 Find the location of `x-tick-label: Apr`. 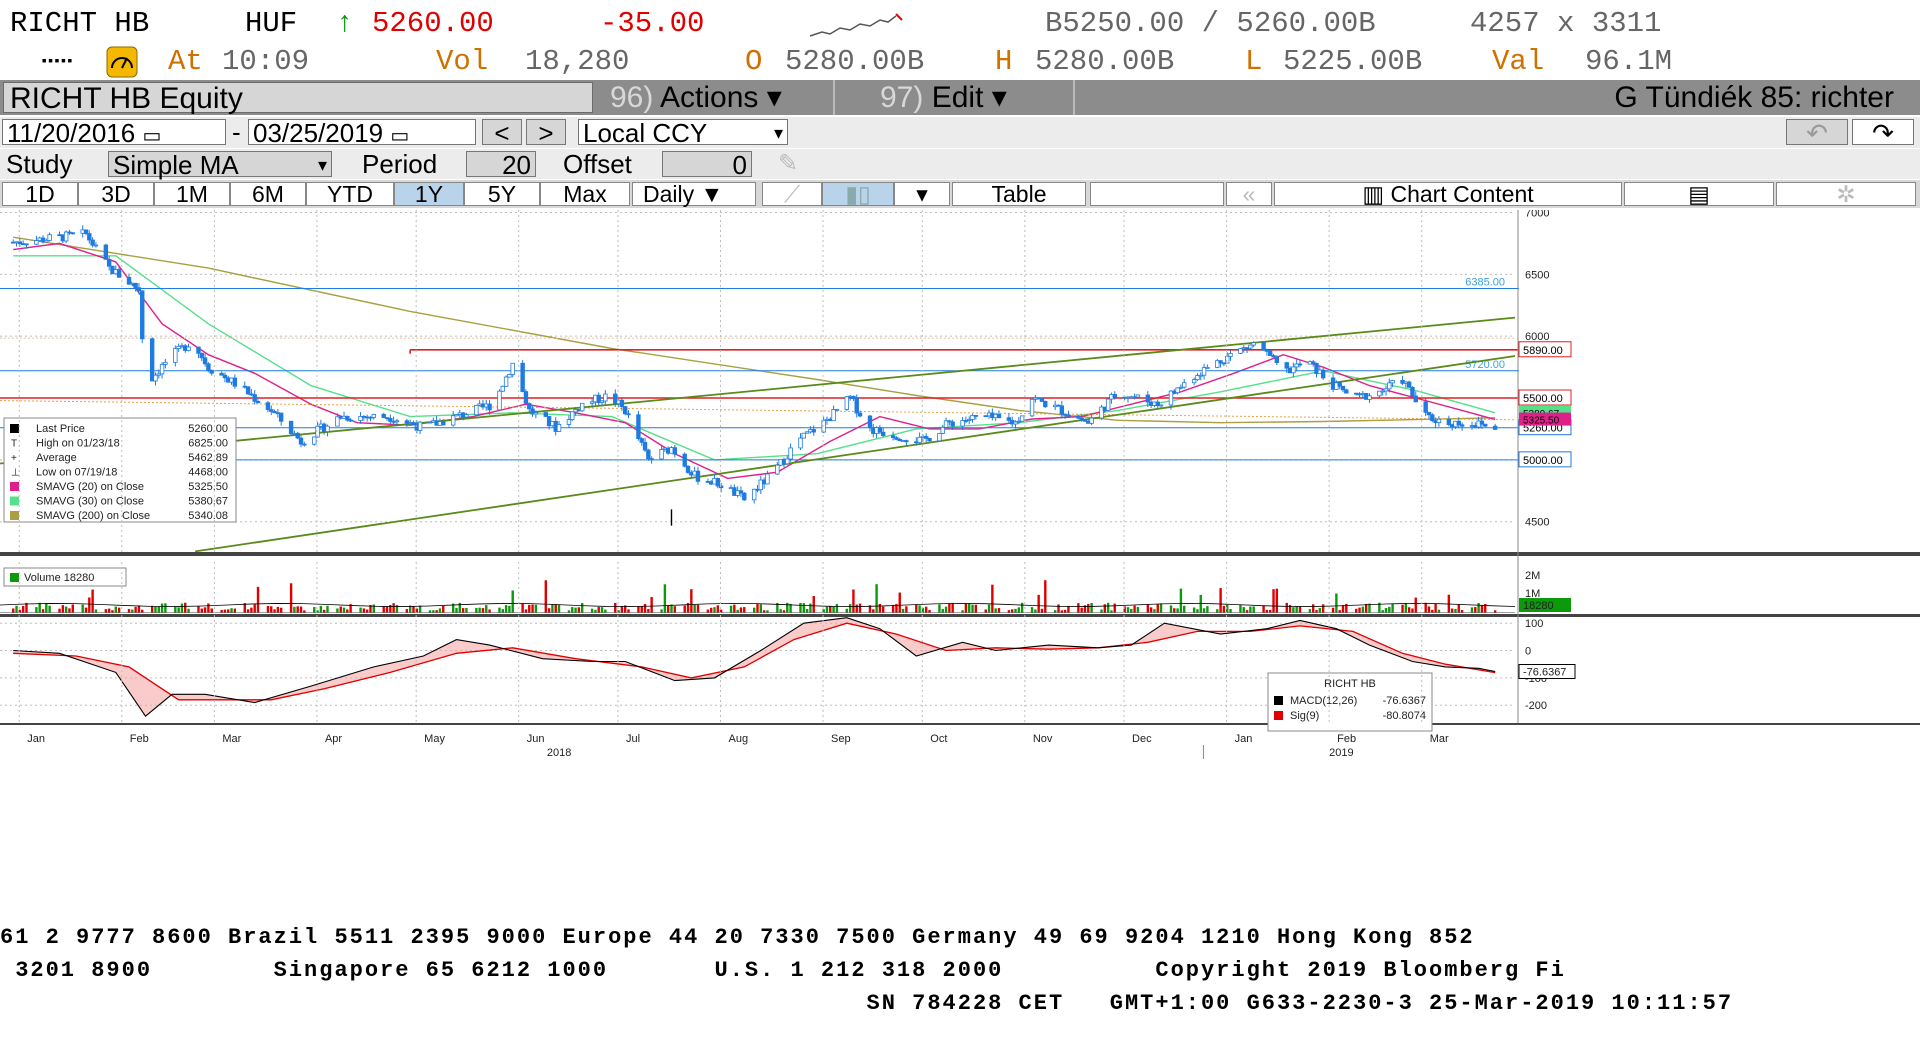

x-tick-label: Apr is located at coordinates (333, 739).